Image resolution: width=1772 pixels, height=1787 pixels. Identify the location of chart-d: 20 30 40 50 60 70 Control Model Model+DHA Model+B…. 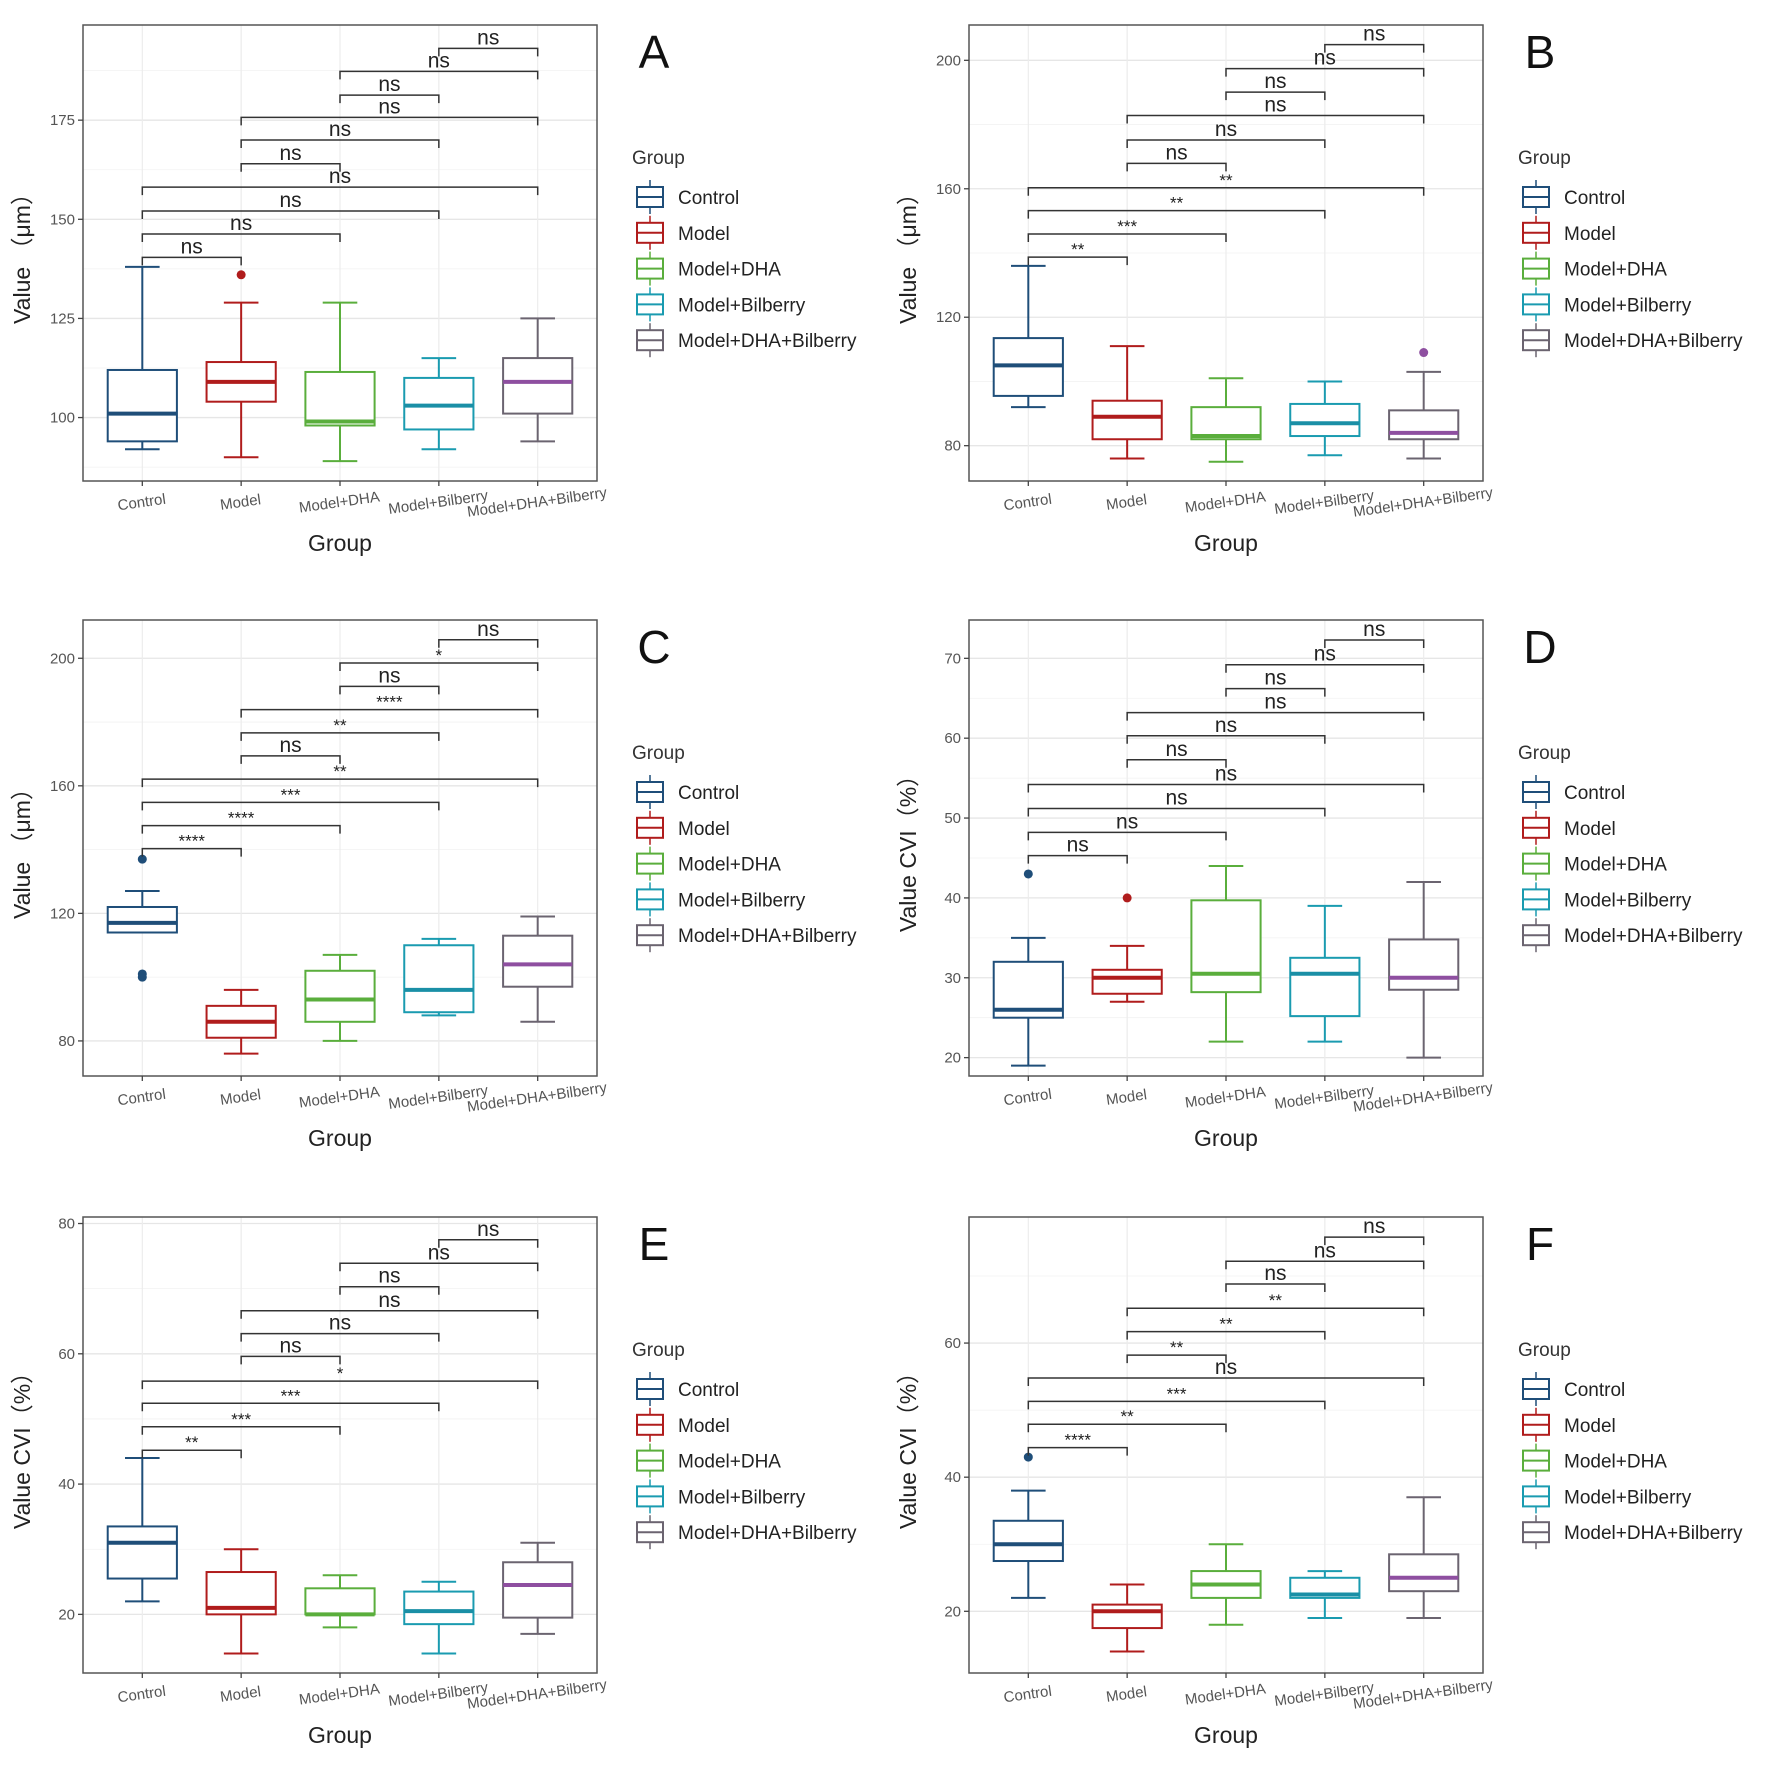
(1319, 884).